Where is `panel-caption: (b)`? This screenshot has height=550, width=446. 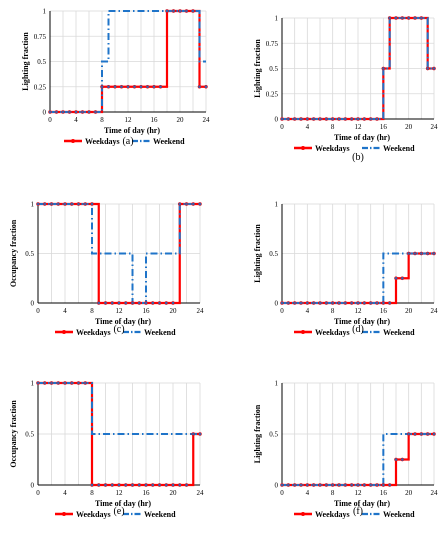
panel-caption: (b) is located at coordinates (358, 157).